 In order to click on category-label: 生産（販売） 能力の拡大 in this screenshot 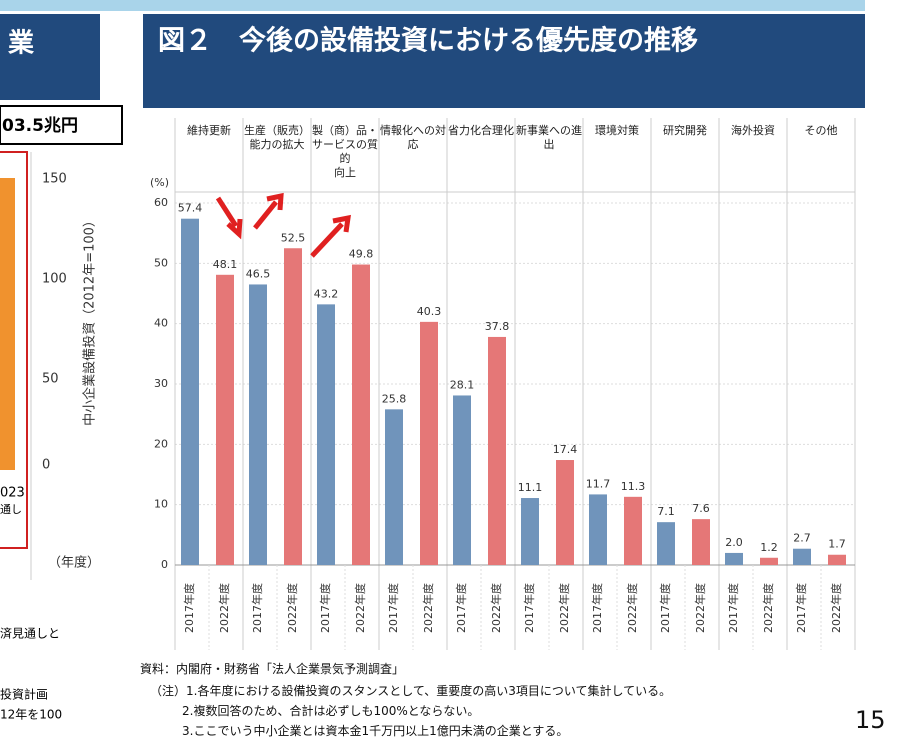, I will do `click(277, 137)`.